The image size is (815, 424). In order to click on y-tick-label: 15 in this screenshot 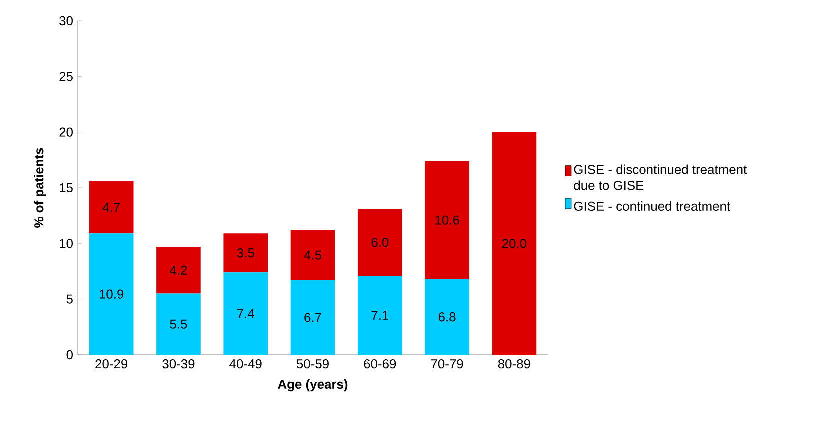, I will do `click(66, 188)`.